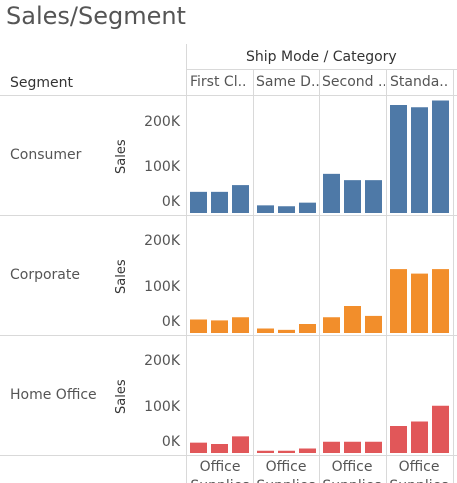 The image size is (457, 483). Describe the element at coordinates (53, 395) in the screenshot. I see `row-label-home-office: Home Office` at that location.